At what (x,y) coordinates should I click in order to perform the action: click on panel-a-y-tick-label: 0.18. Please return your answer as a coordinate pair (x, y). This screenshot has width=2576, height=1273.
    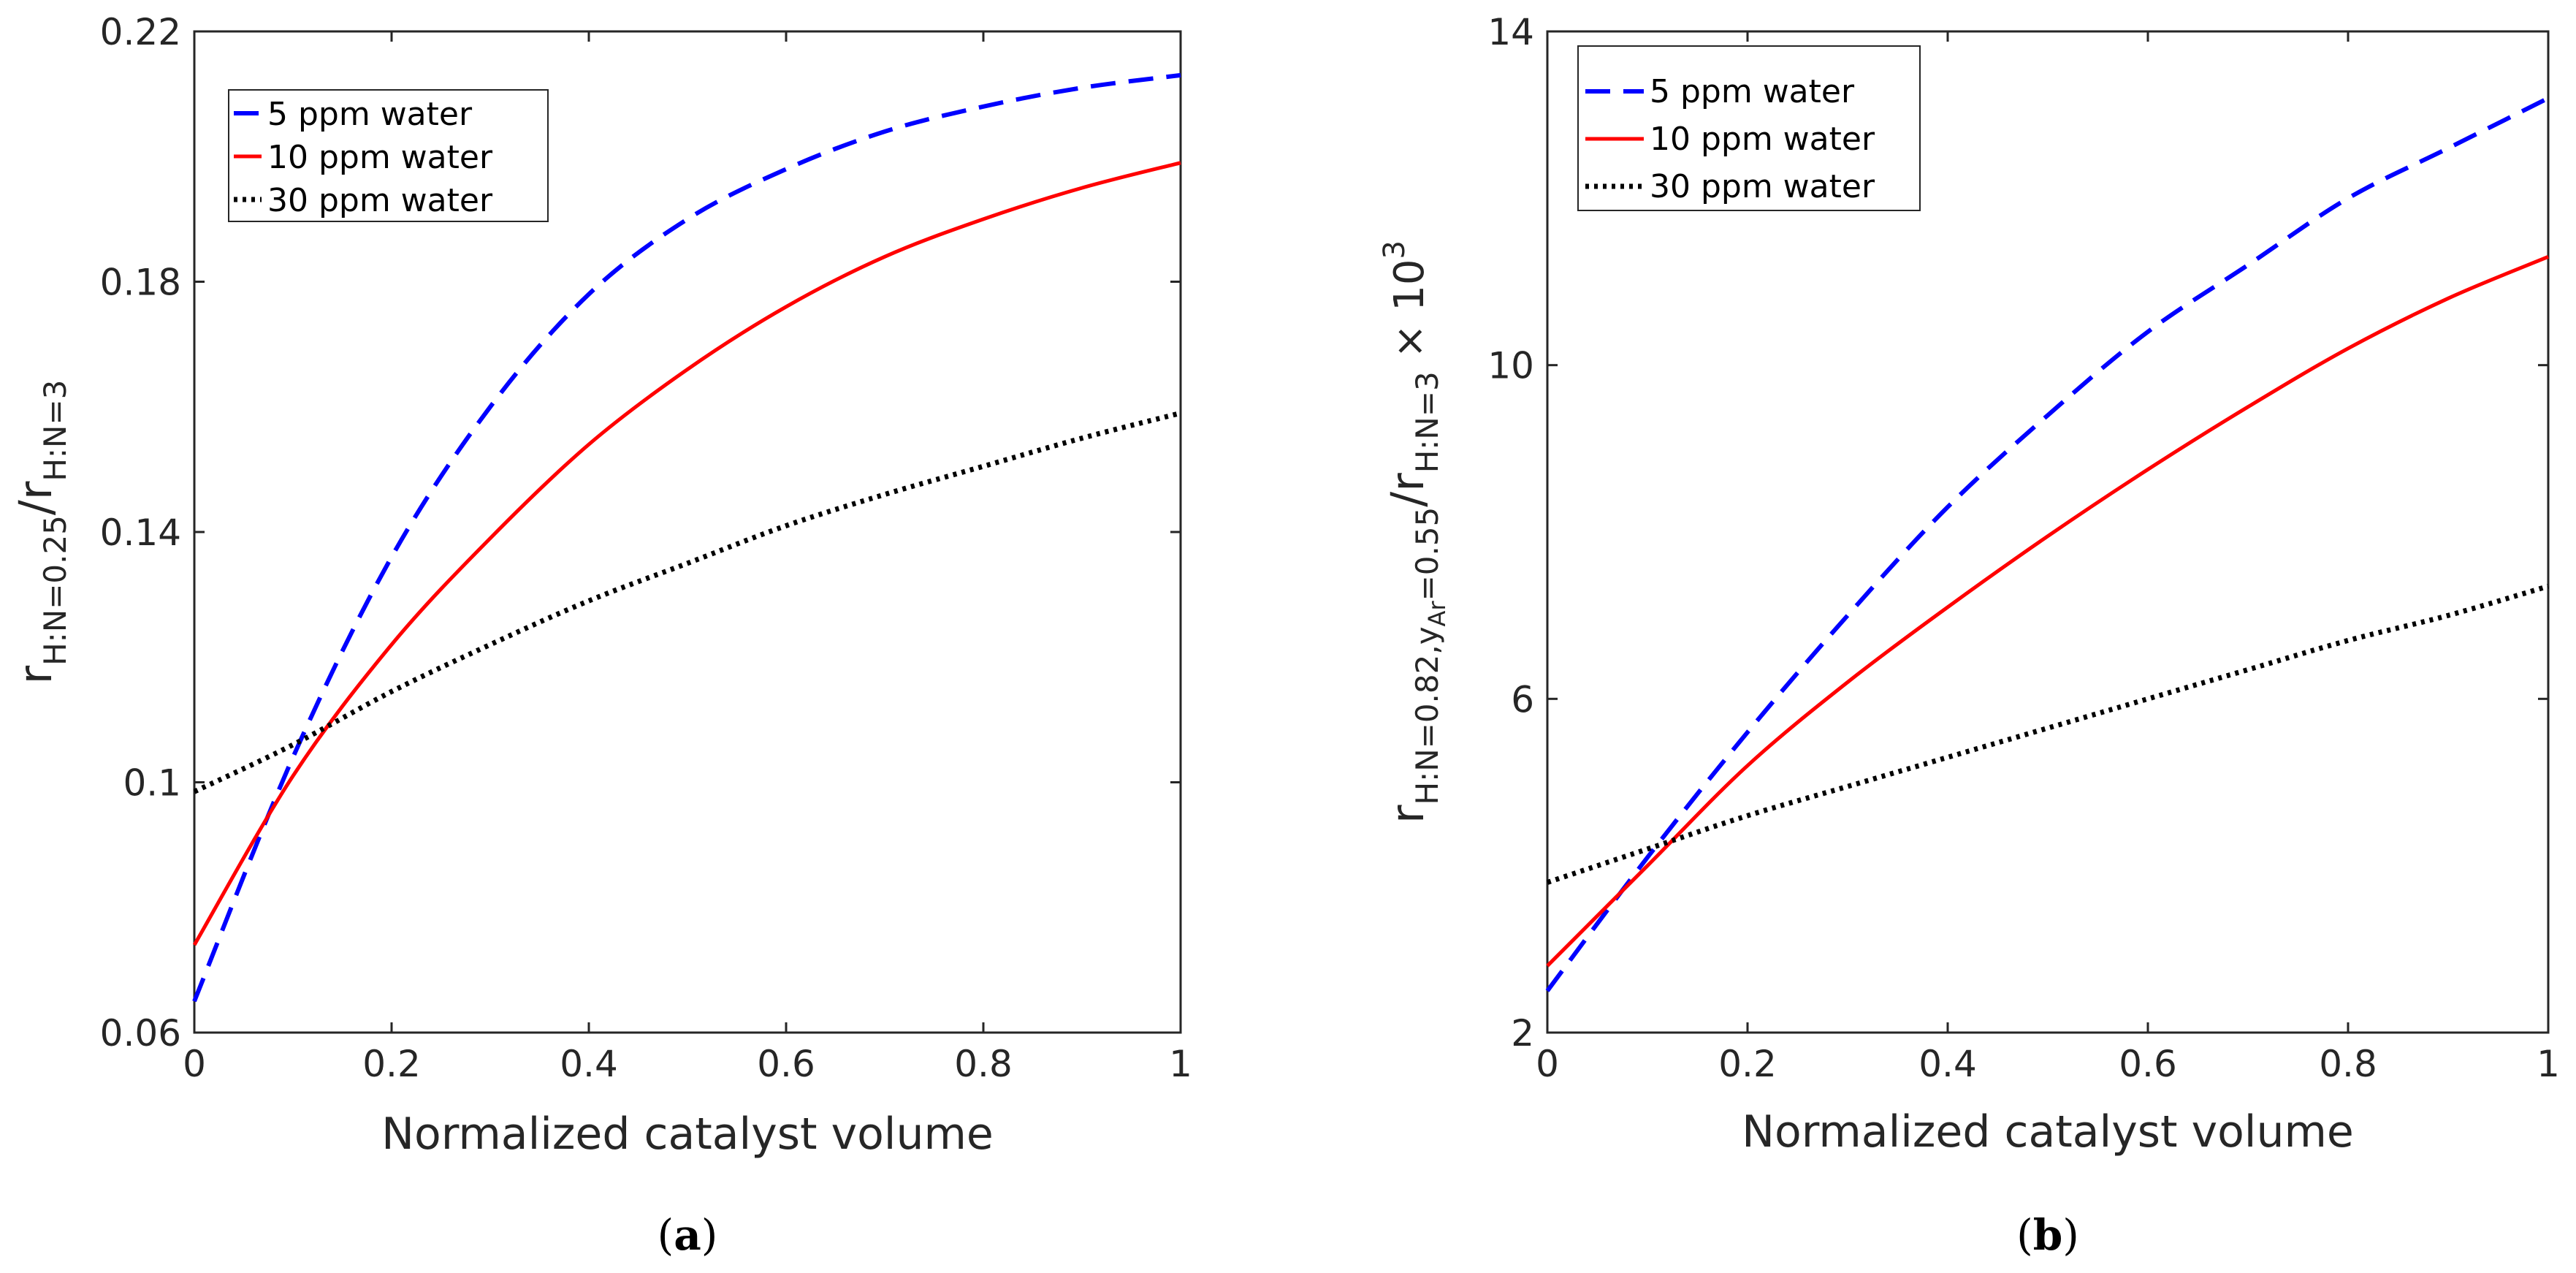
    Looking at the image, I should click on (140, 283).